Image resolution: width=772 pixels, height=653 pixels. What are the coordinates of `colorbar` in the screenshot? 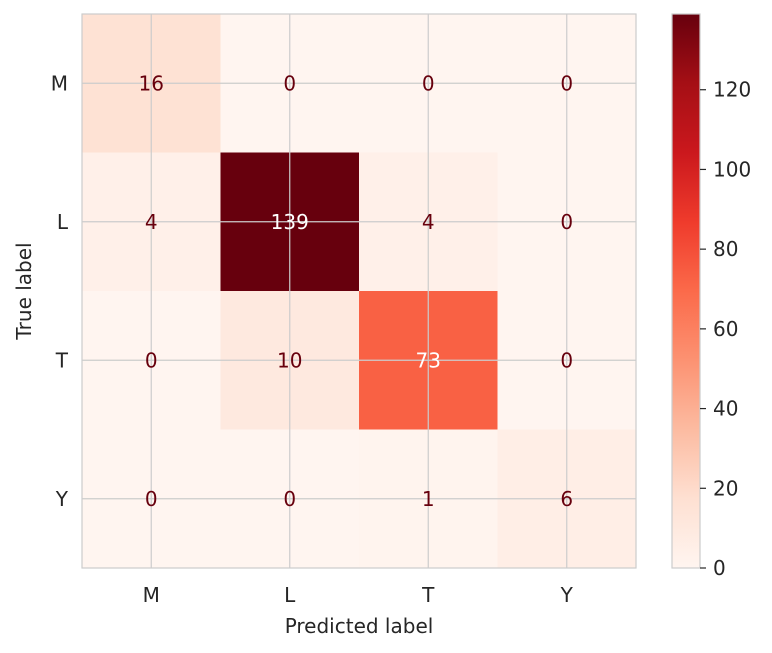 It's located at (686, 291).